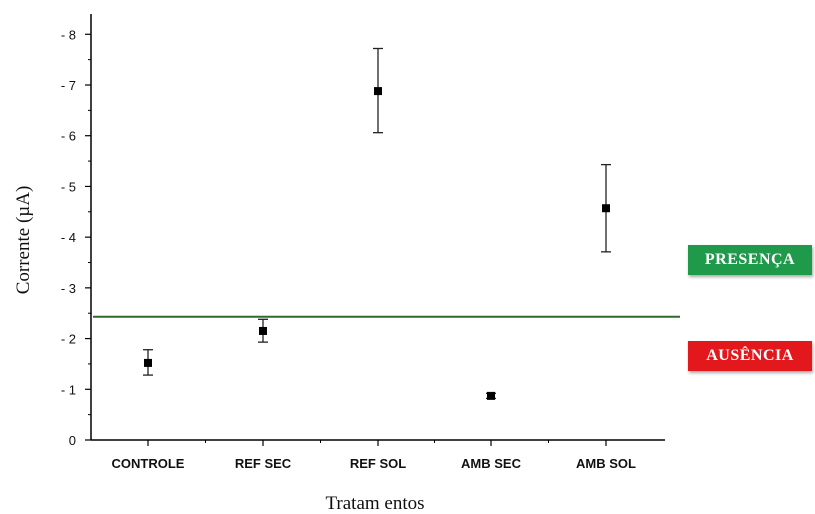  What do you see at coordinates (68, 136) in the screenshot?
I see `y-tick-label: - 6` at bounding box center [68, 136].